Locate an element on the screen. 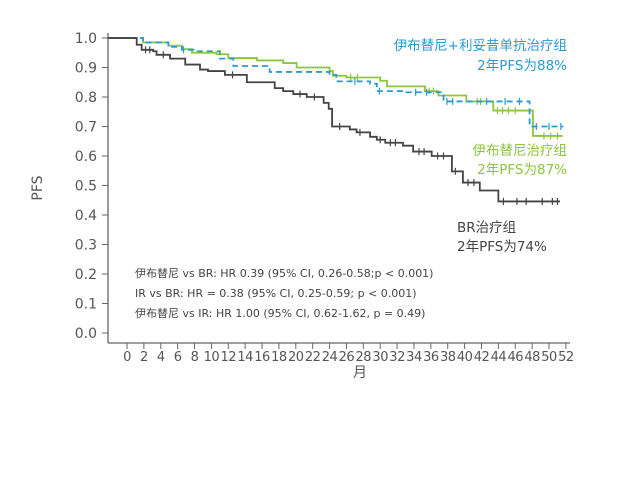  x-tick-label: 50 is located at coordinates (549, 357).